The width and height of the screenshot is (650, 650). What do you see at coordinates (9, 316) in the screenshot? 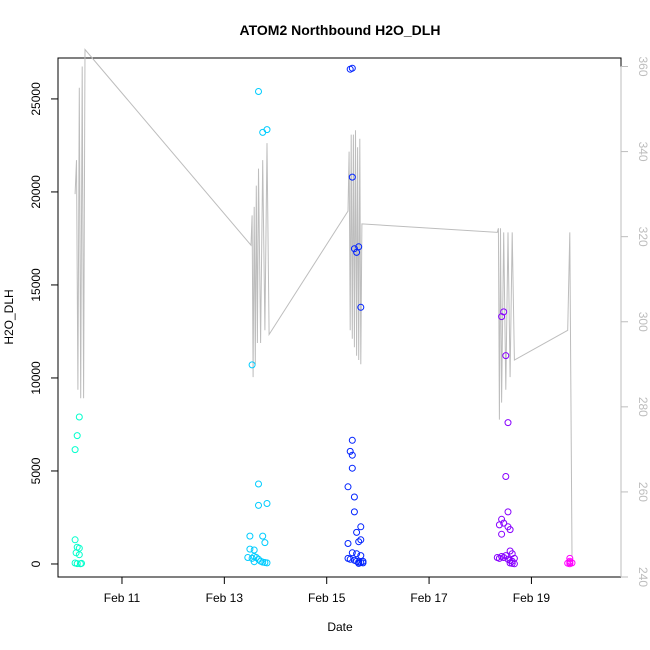
I see `y-axis-label: H2O_DLH` at bounding box center [9, 316].